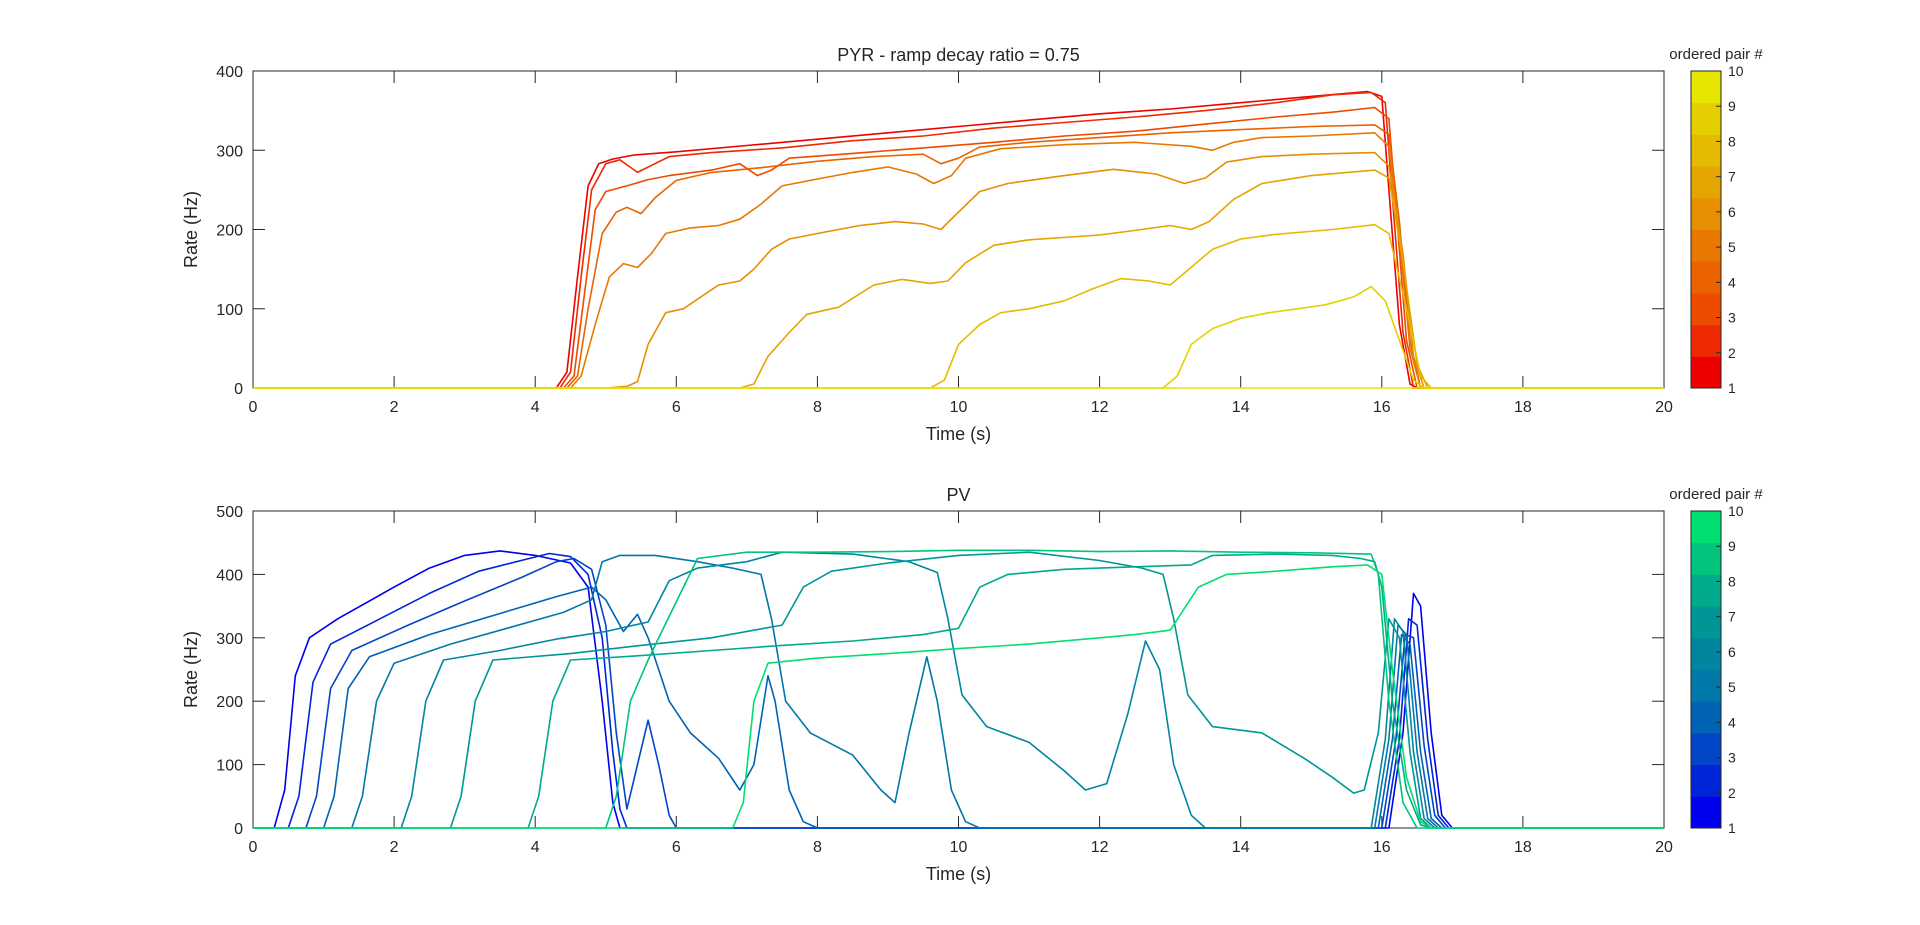 The image size is (1920, 925). I want to click on y-tick-label: 500, so click(229, 512).